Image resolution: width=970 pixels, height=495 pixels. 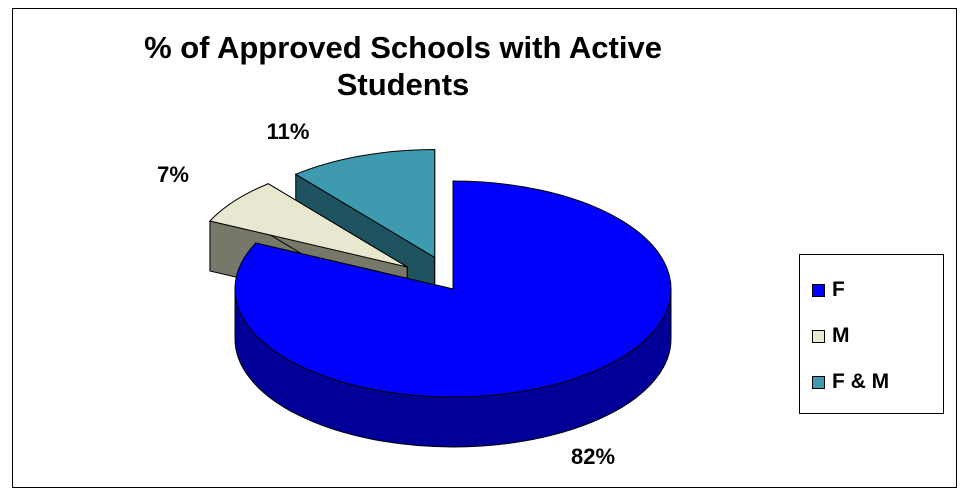 I want to click on legend-item: F & M, so click(x=850, y=382).